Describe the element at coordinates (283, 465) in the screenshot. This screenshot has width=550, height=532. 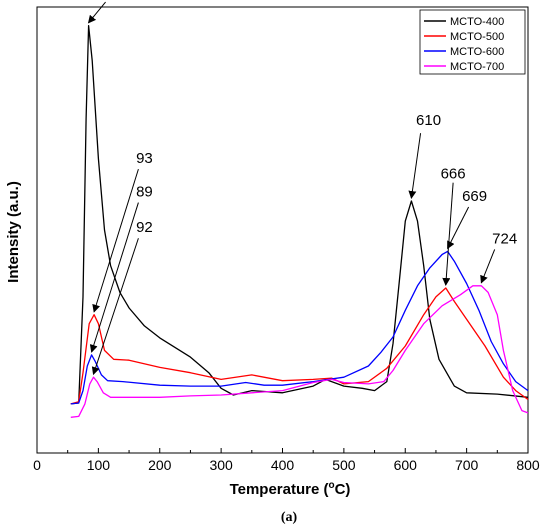
I see `x-tick-label: 400` at that location.